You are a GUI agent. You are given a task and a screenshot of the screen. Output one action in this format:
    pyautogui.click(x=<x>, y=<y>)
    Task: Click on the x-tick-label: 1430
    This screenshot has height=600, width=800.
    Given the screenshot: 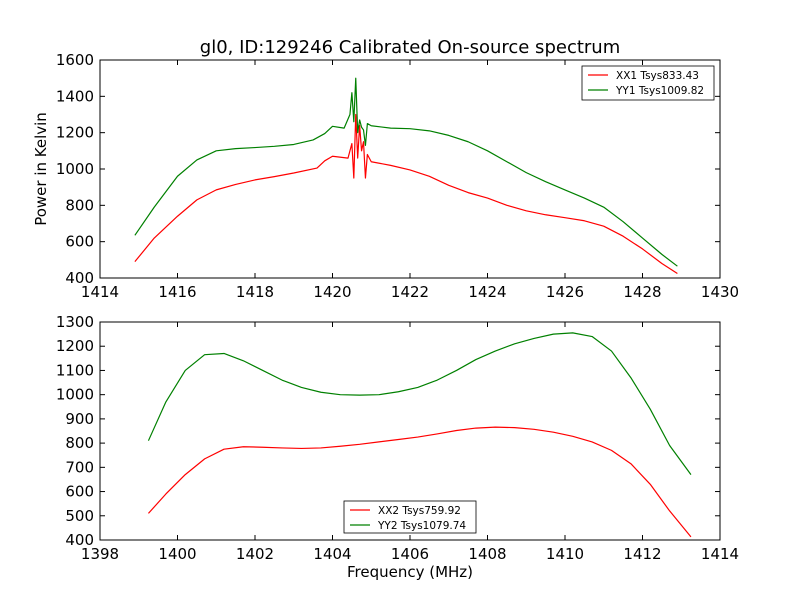 What is the action you would take?
    pyautogui.click(x=720, y=292)
    